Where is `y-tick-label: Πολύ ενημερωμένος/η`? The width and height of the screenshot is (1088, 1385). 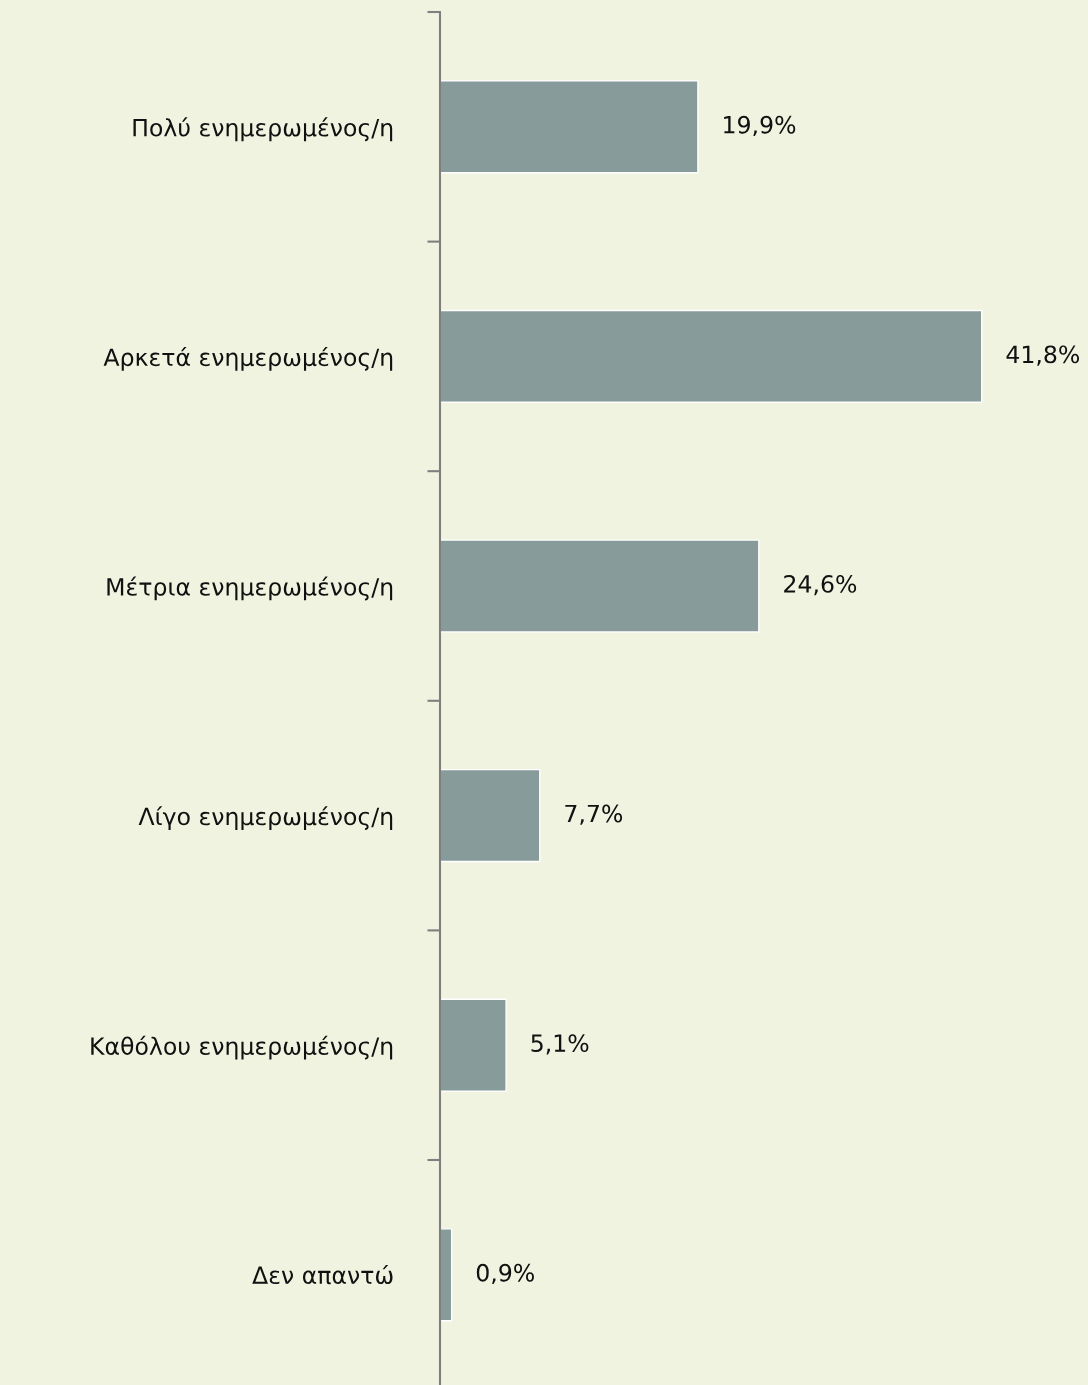
y-tick-label: Πολύ ενημερωμένος/η is located at coordinates (263, 129).